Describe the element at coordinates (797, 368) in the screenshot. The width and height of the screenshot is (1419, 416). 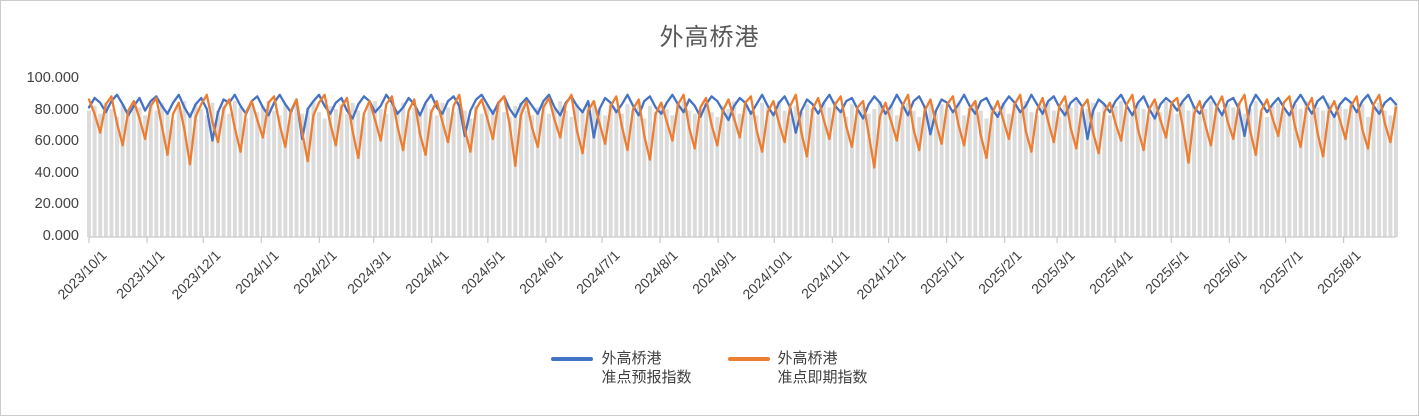
I see `legend-item-spot: 外高桥港 准点即期指数` at that location.